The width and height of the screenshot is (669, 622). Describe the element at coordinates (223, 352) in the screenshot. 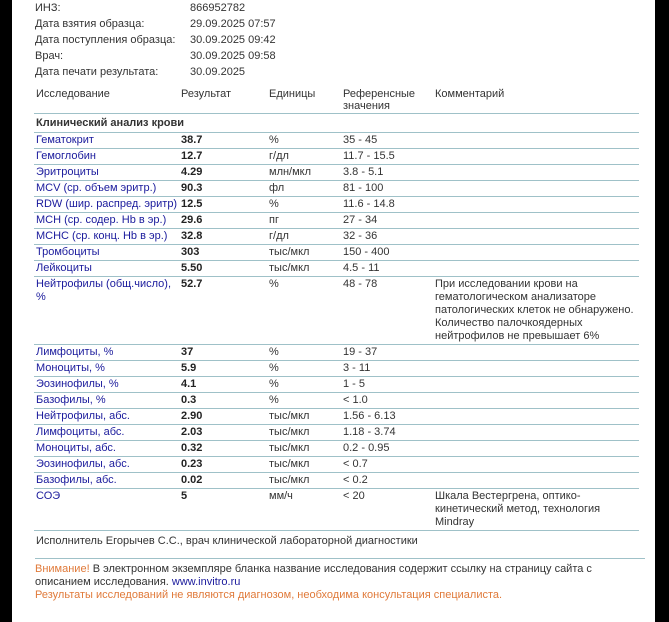

I see `result-value: 37` at that location.